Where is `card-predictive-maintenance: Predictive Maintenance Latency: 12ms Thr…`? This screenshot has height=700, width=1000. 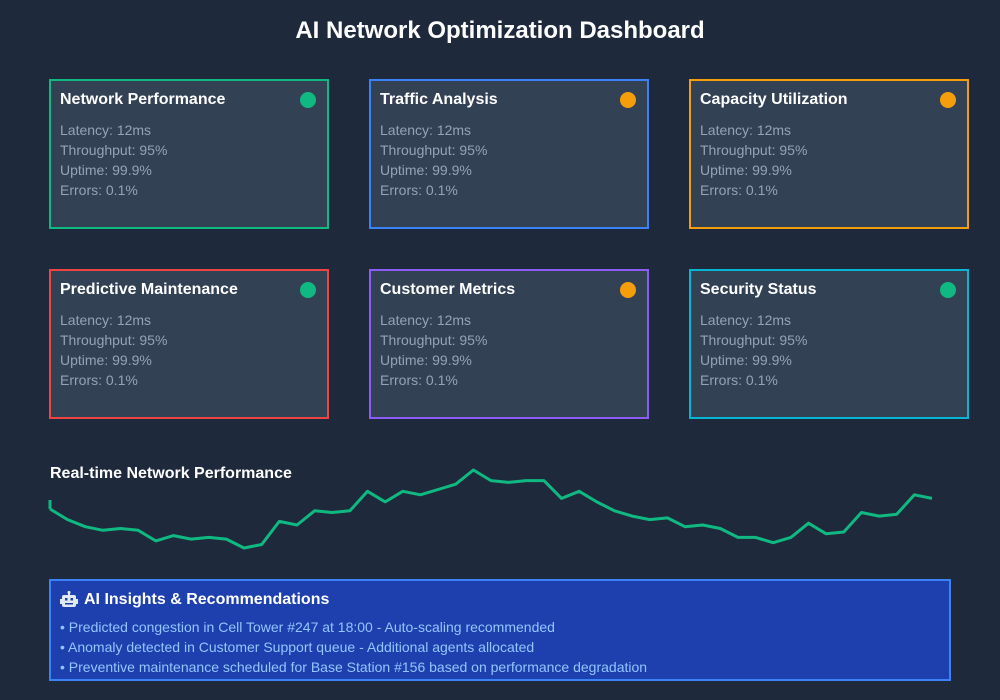 card-predictive-maintenance: Predictive Maintenance Latency: 12ms Thr… is located at coordinates (189, 344).